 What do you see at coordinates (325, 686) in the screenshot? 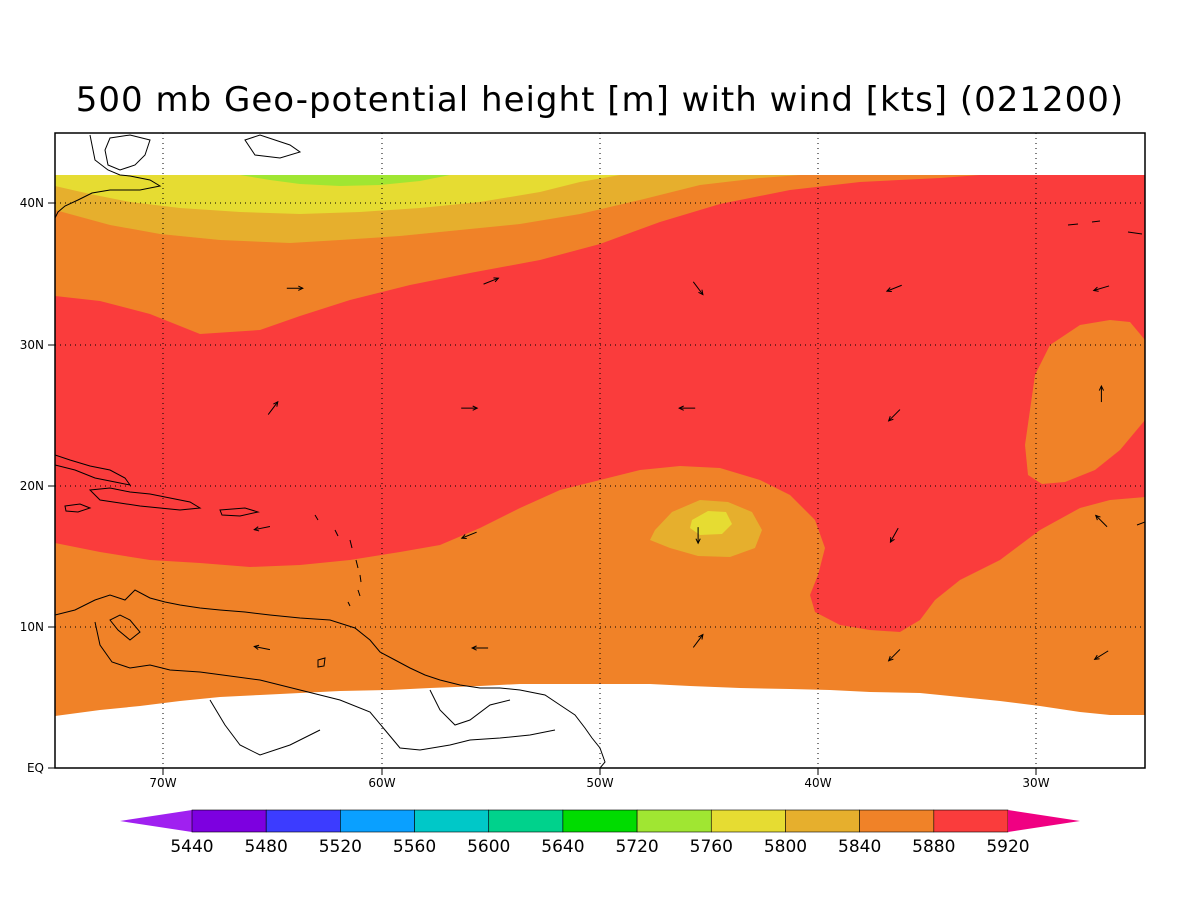
I see `coast-venezuela-interior` at bounding box center [325, 686].